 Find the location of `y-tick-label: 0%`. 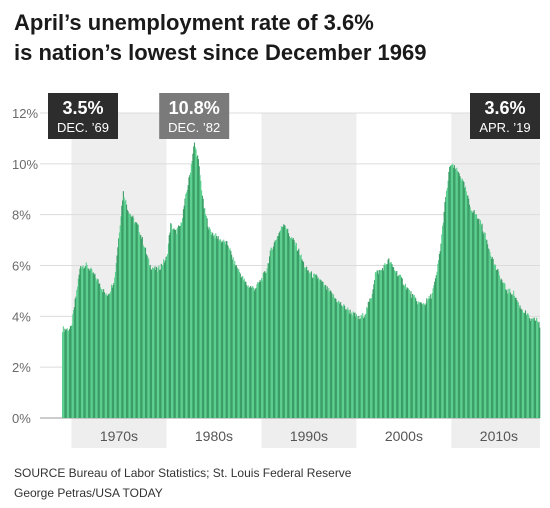

y-tick-label: 0% is located at coordinates (21, 418).